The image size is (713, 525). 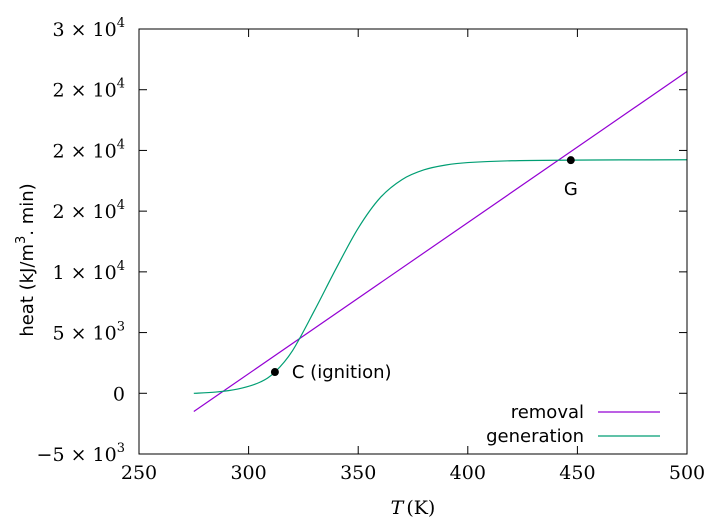 I want to click on legend-label: removal, so click(x=547, y=412).